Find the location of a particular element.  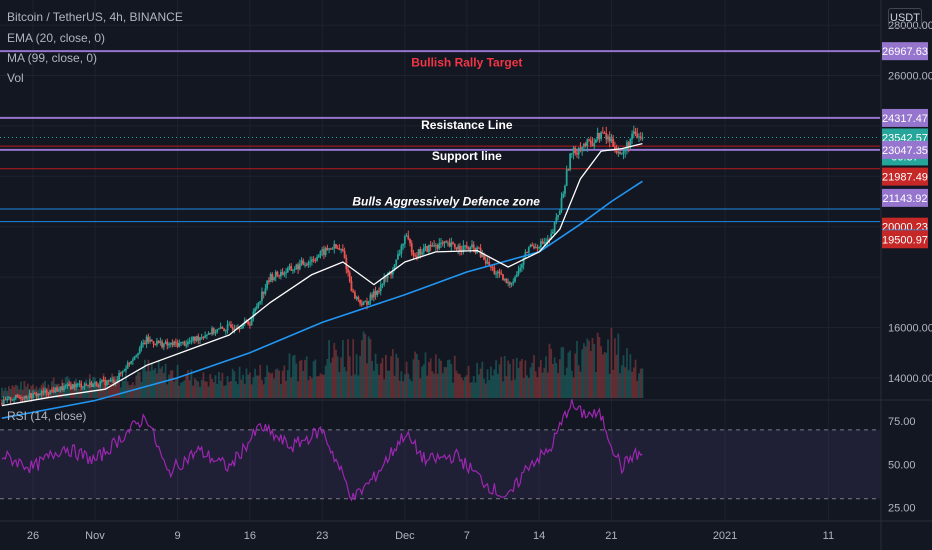

currency-button: USDT is located at coordinates (905, 18).